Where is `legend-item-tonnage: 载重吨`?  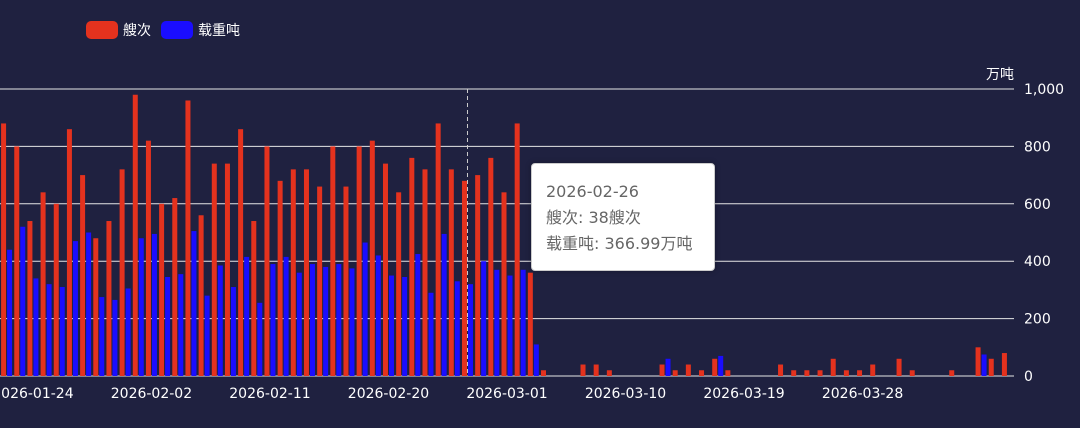
legend-item-tonnage: 载重吨 is located at coordinates (200, 30).